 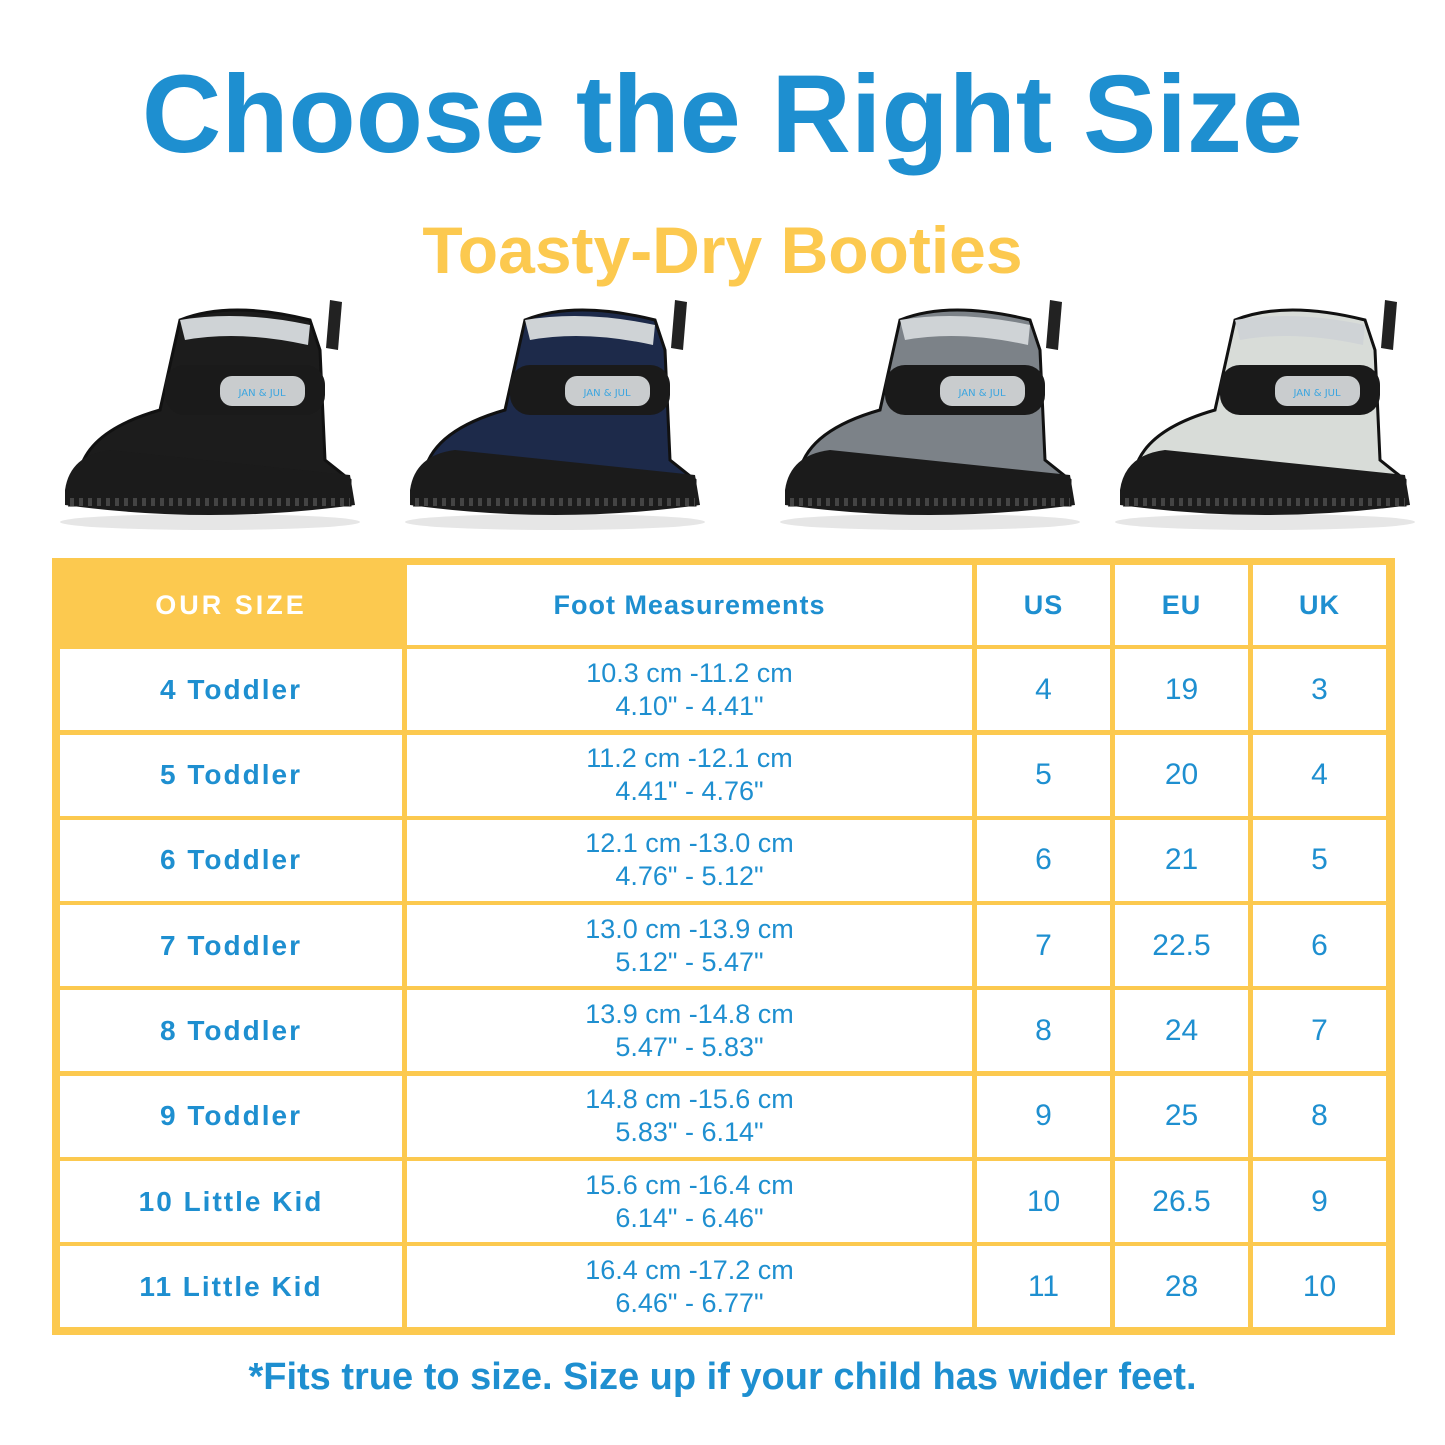 I want to click on cell-our-size: 6 Toddler, so click(x=231, y=860).